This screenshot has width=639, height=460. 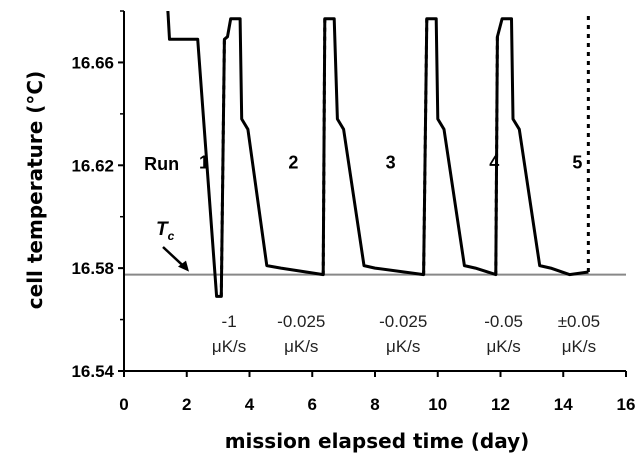 What do you see at coordinates (374, 404) in the screenshot?
I see `x-tick-label: 8` at bounding box center [374, 404].